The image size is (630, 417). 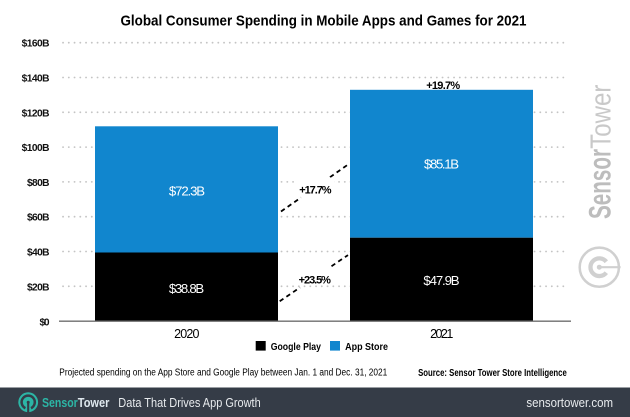 What do you see at coordinates (38, 183) in the screenshot?
I see `svg-text: $80B` at bounding box center [38, 183].